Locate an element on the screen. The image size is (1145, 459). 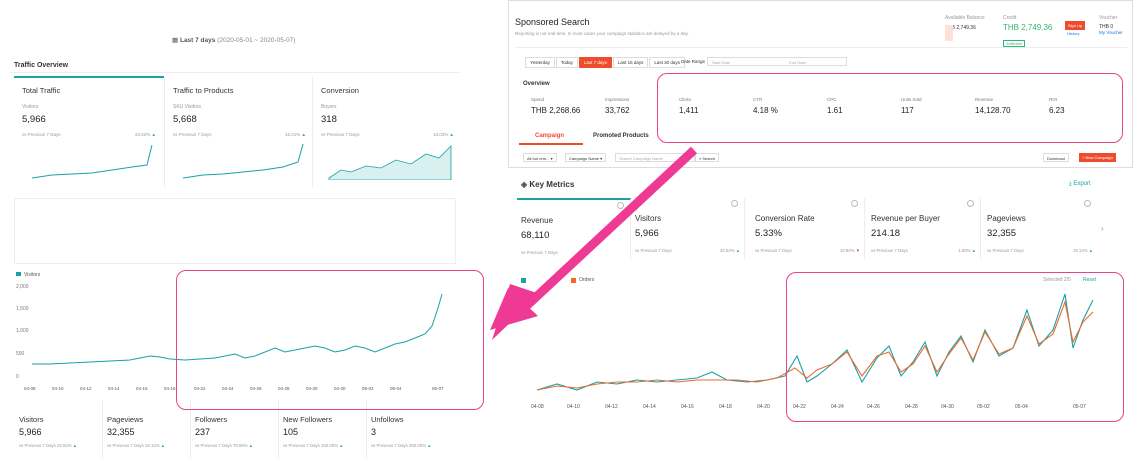
search-input: Search Campaign Name is located at coordinates (655, 157).